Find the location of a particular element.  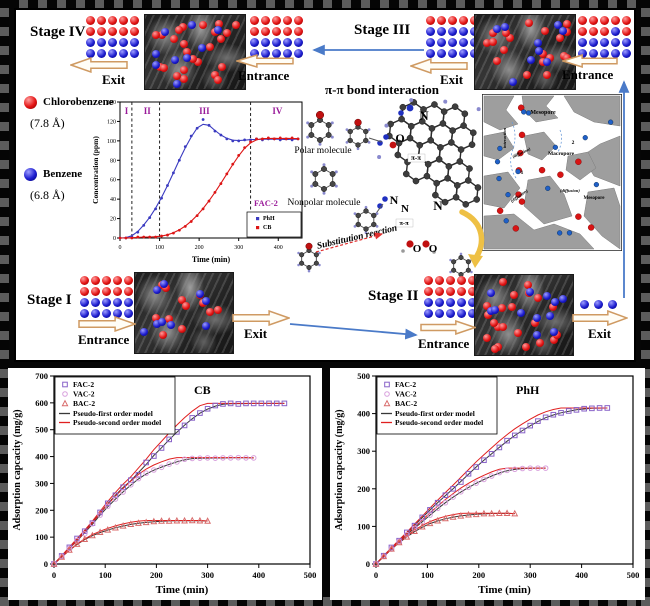

svg-text: Mesopore is located at coordinates (594, 198).